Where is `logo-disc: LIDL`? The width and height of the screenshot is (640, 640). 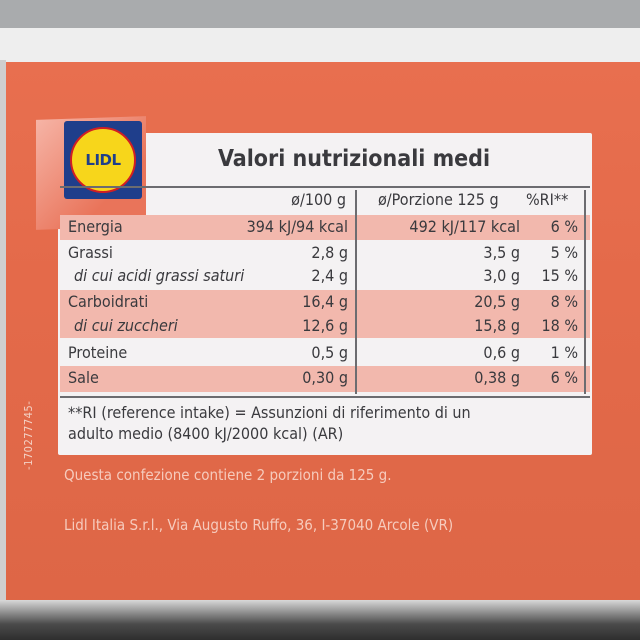
logo-disc: LIDL is located at coordinates (103, 160).